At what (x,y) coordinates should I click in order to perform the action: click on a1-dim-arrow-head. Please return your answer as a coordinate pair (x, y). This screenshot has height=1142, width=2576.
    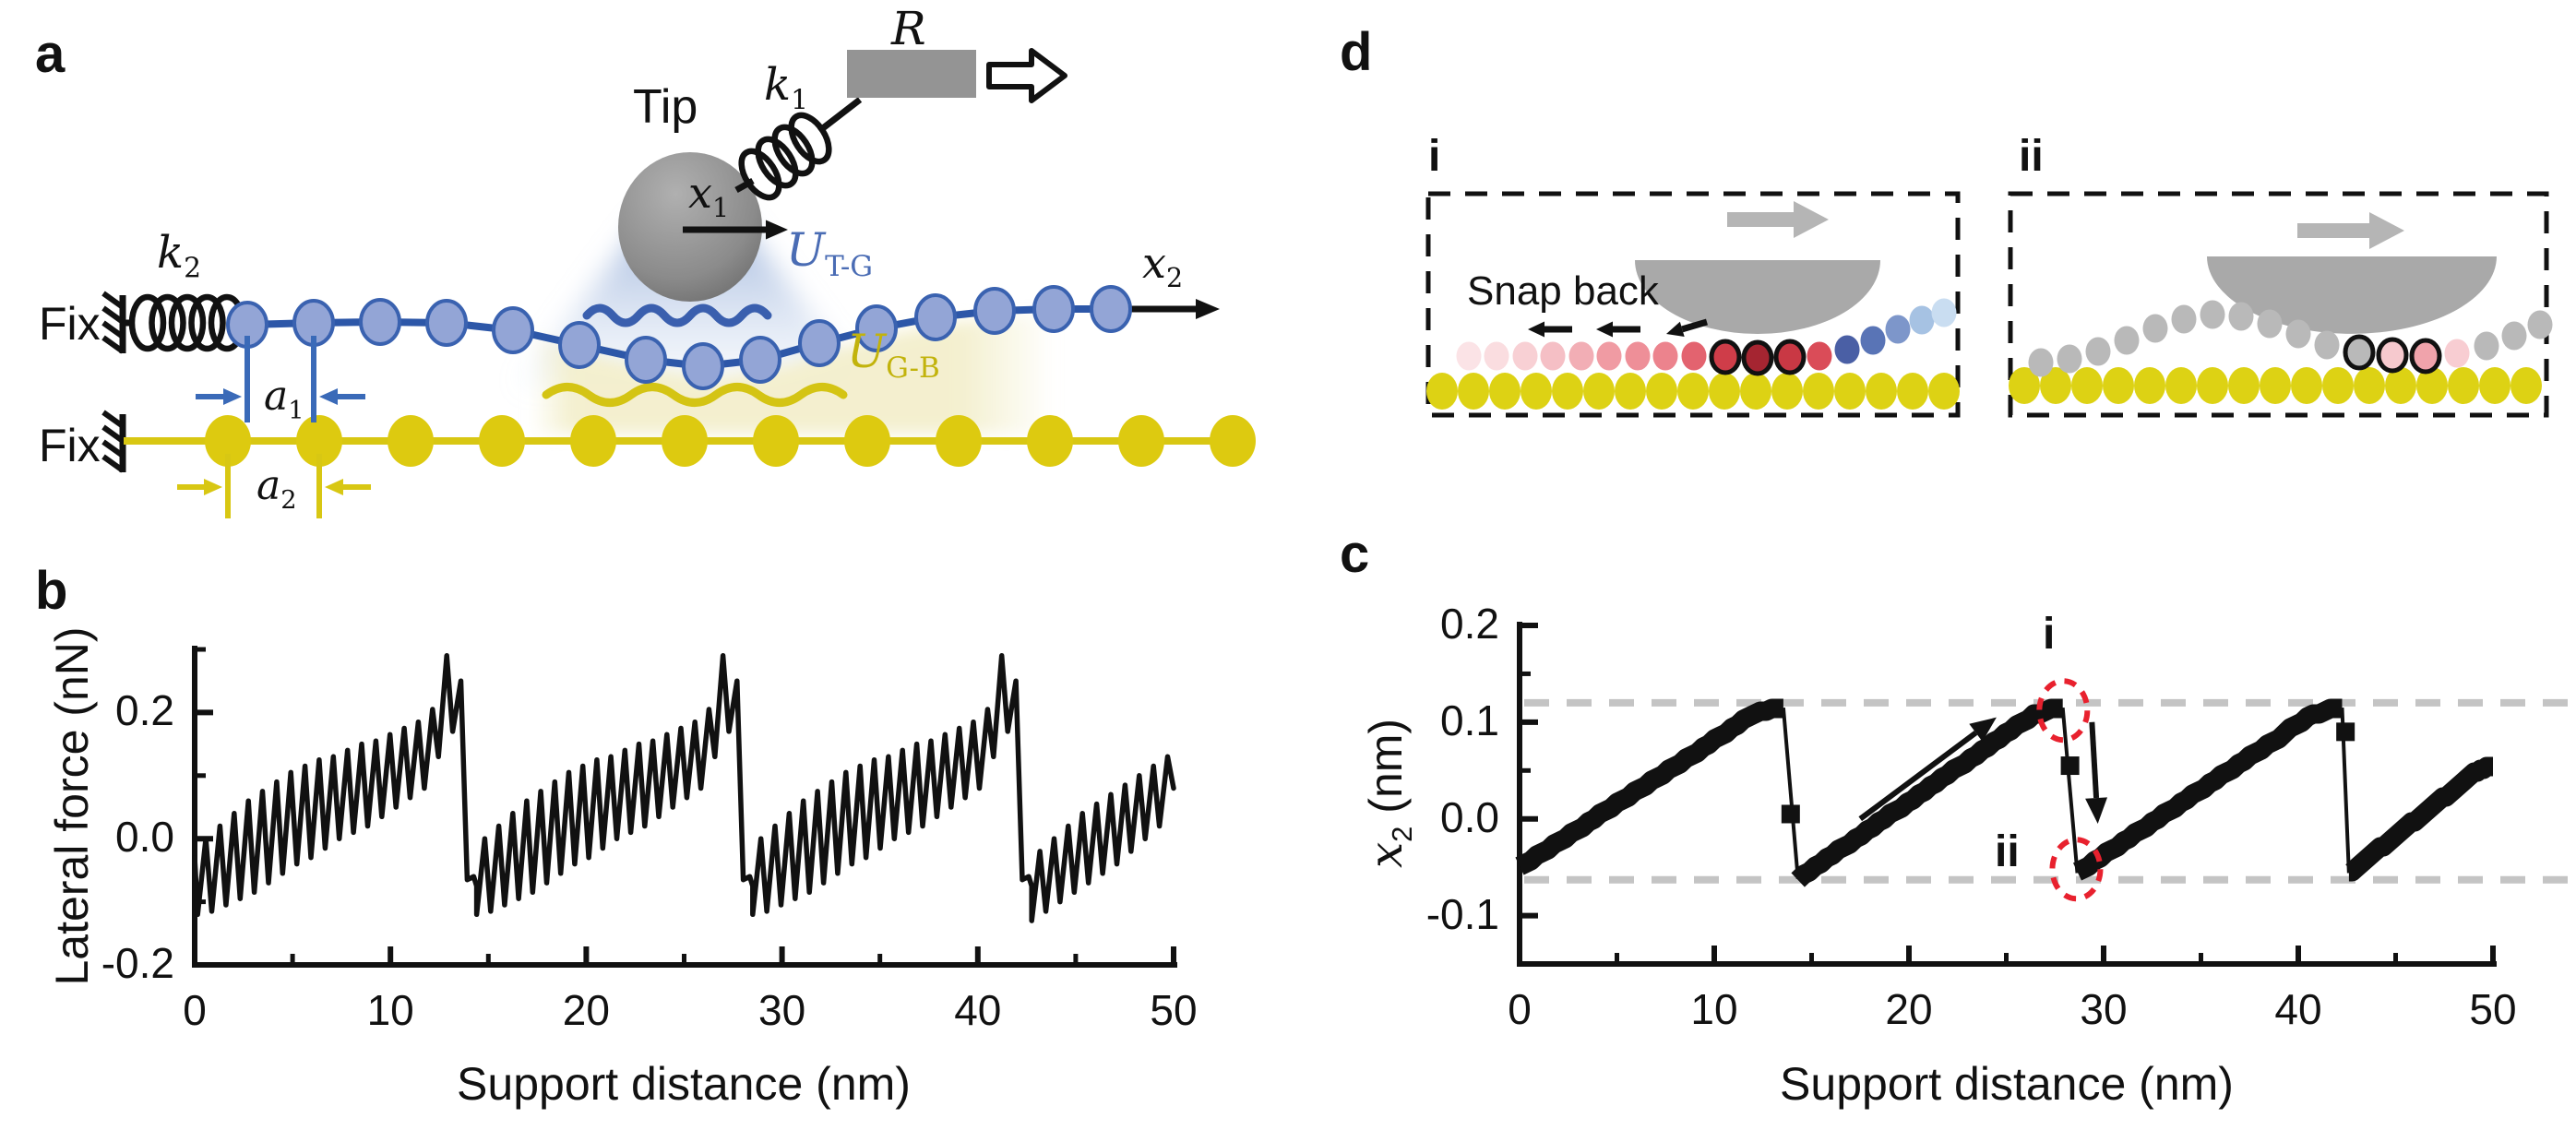
    Looking at the image, I should click on (232, 396).